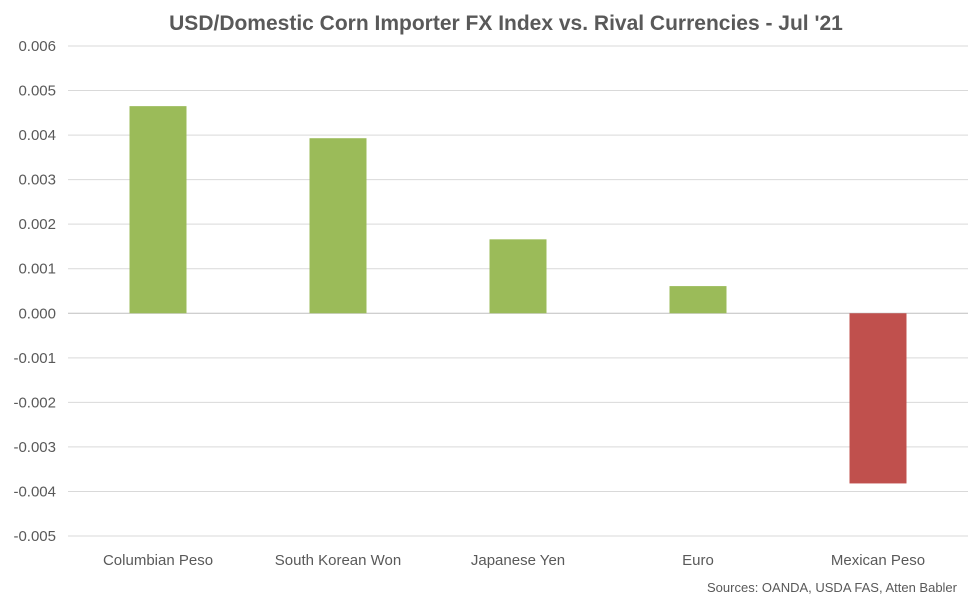  Describe the element at coordinates (34, 491) in the screenshot. I see `y-tick-label: -0.004` at that location.